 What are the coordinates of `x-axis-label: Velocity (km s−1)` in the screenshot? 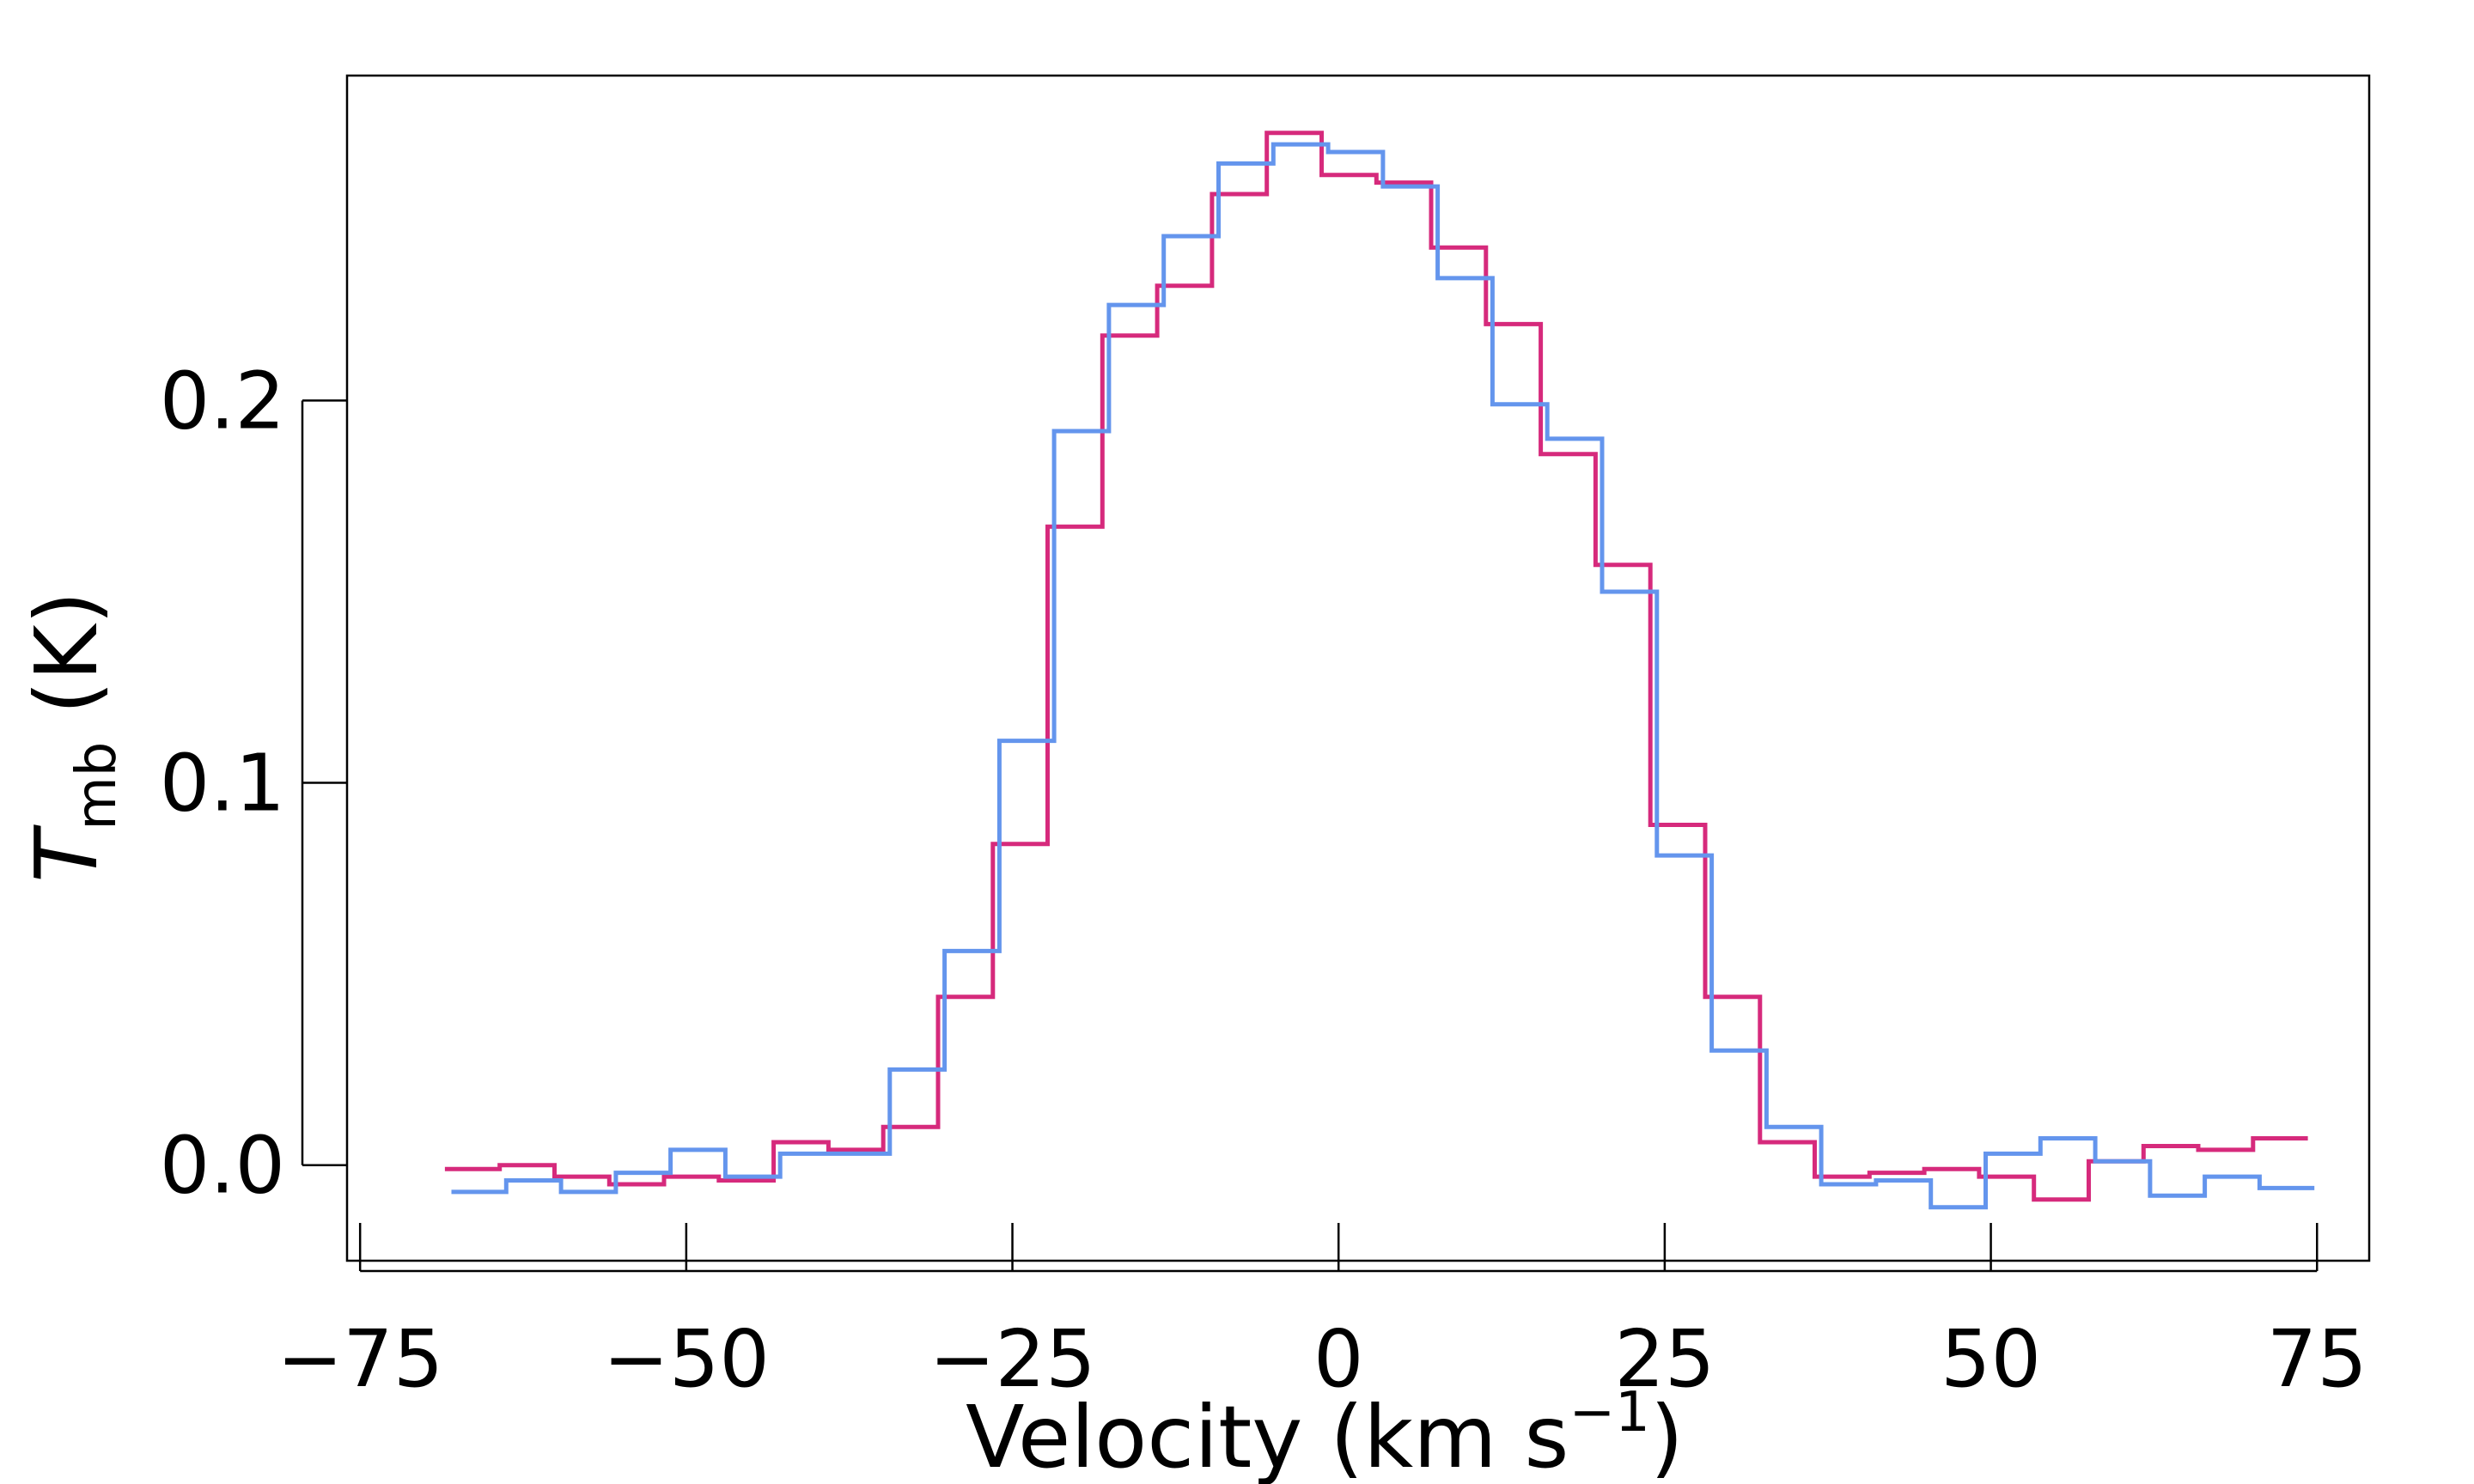 It's located at (1325, 1432).